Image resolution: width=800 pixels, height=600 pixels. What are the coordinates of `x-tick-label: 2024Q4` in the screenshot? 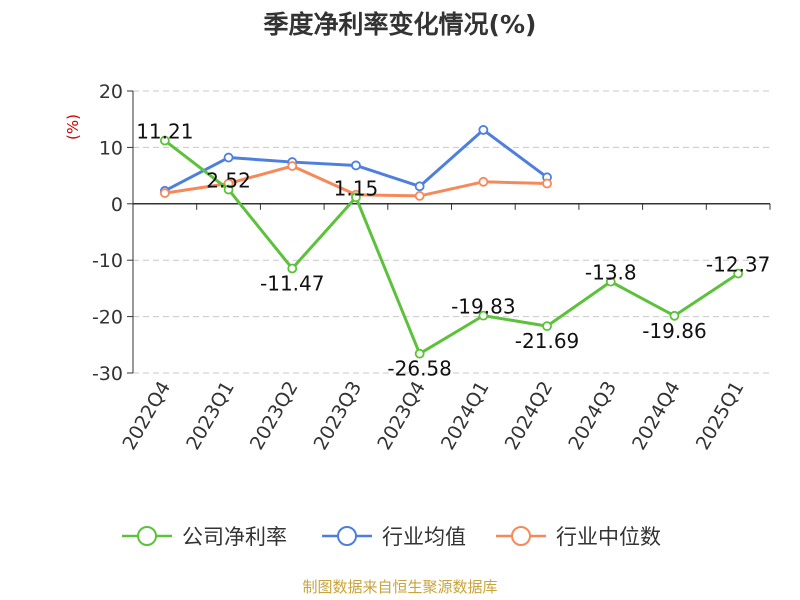 It's located at (656, 416).